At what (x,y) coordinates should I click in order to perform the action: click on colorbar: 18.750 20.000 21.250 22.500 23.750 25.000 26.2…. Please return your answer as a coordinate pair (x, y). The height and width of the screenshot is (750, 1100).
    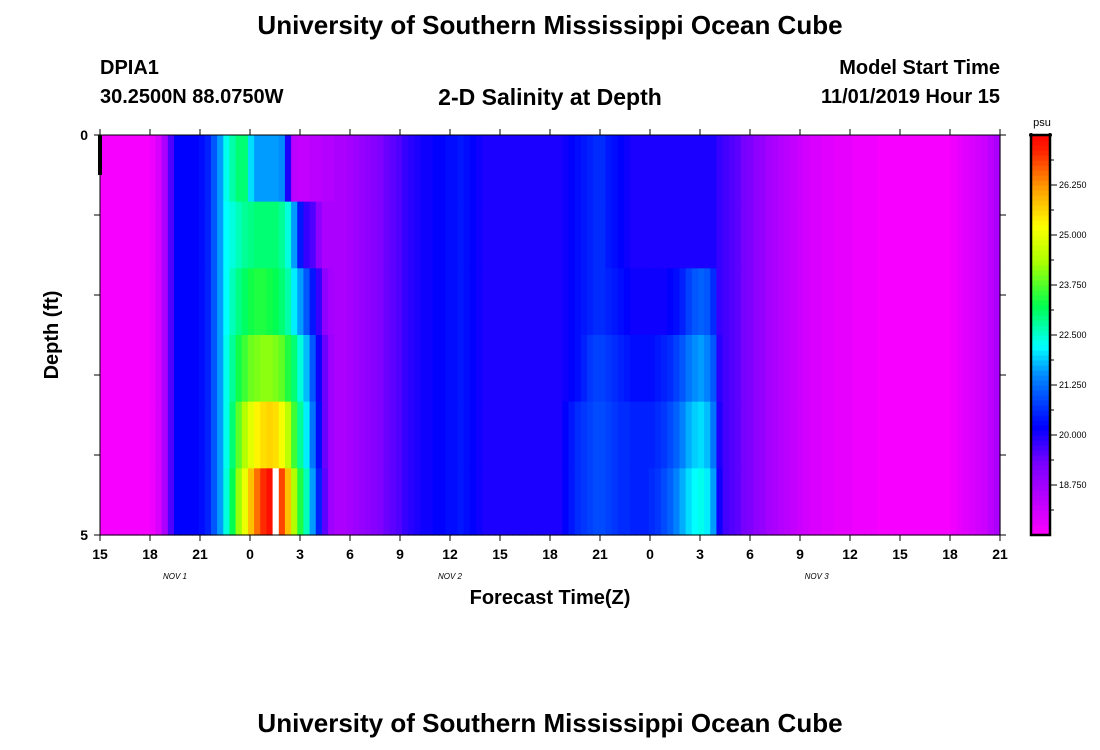
    Looking at the image, I should click on (1058, 335).